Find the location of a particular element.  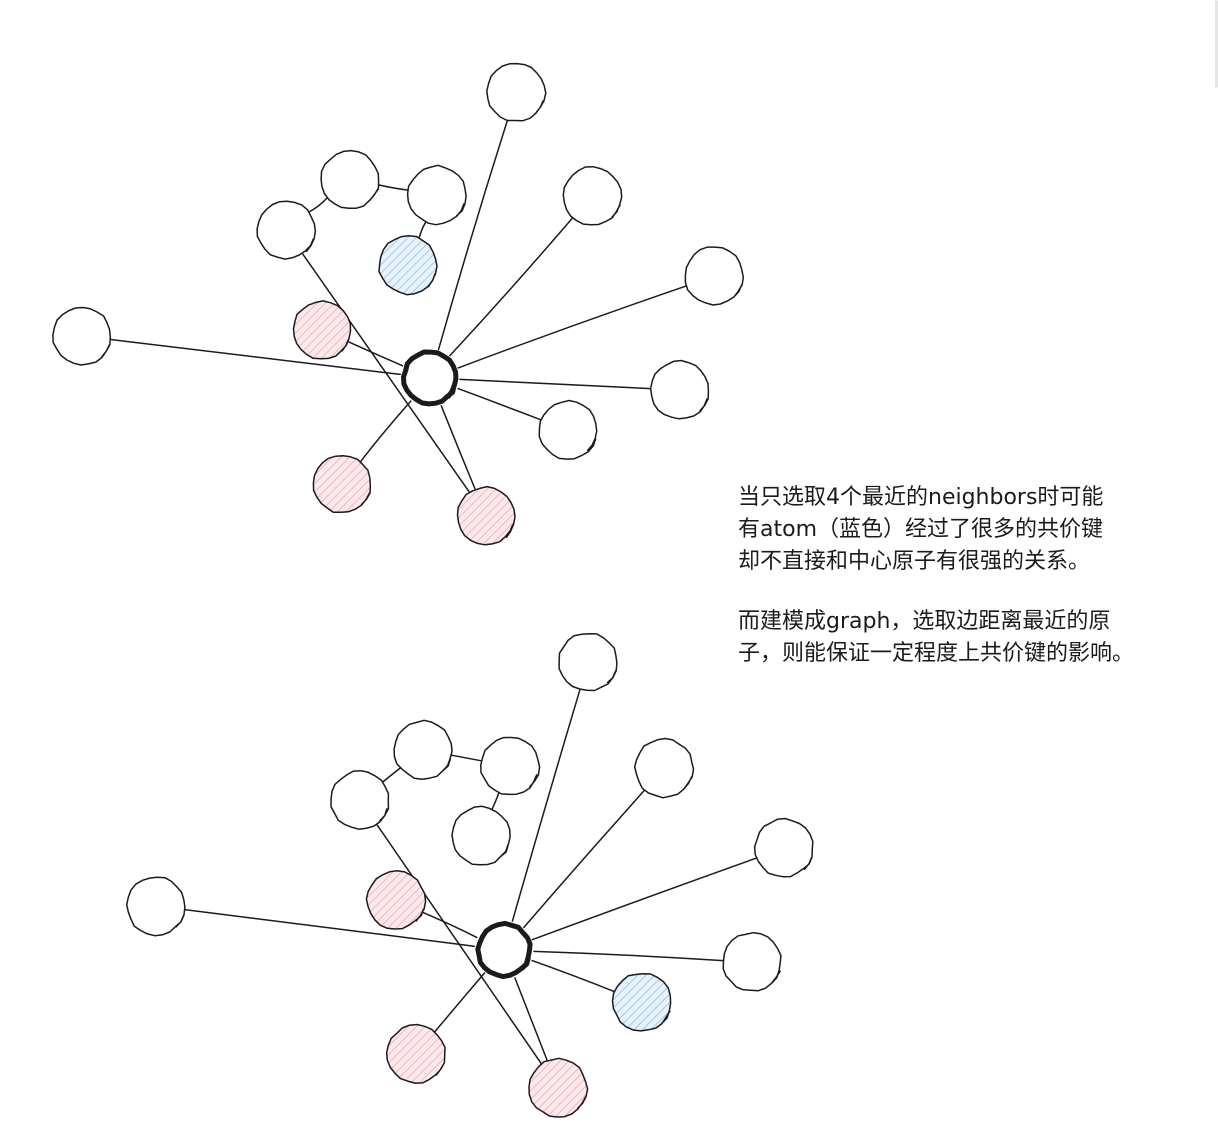

explanation-note-graph: 而建模成graph，选取边距离最近的原 子，则能保证一定程度上共价键的影响。 is located at coordinates (936, 638).